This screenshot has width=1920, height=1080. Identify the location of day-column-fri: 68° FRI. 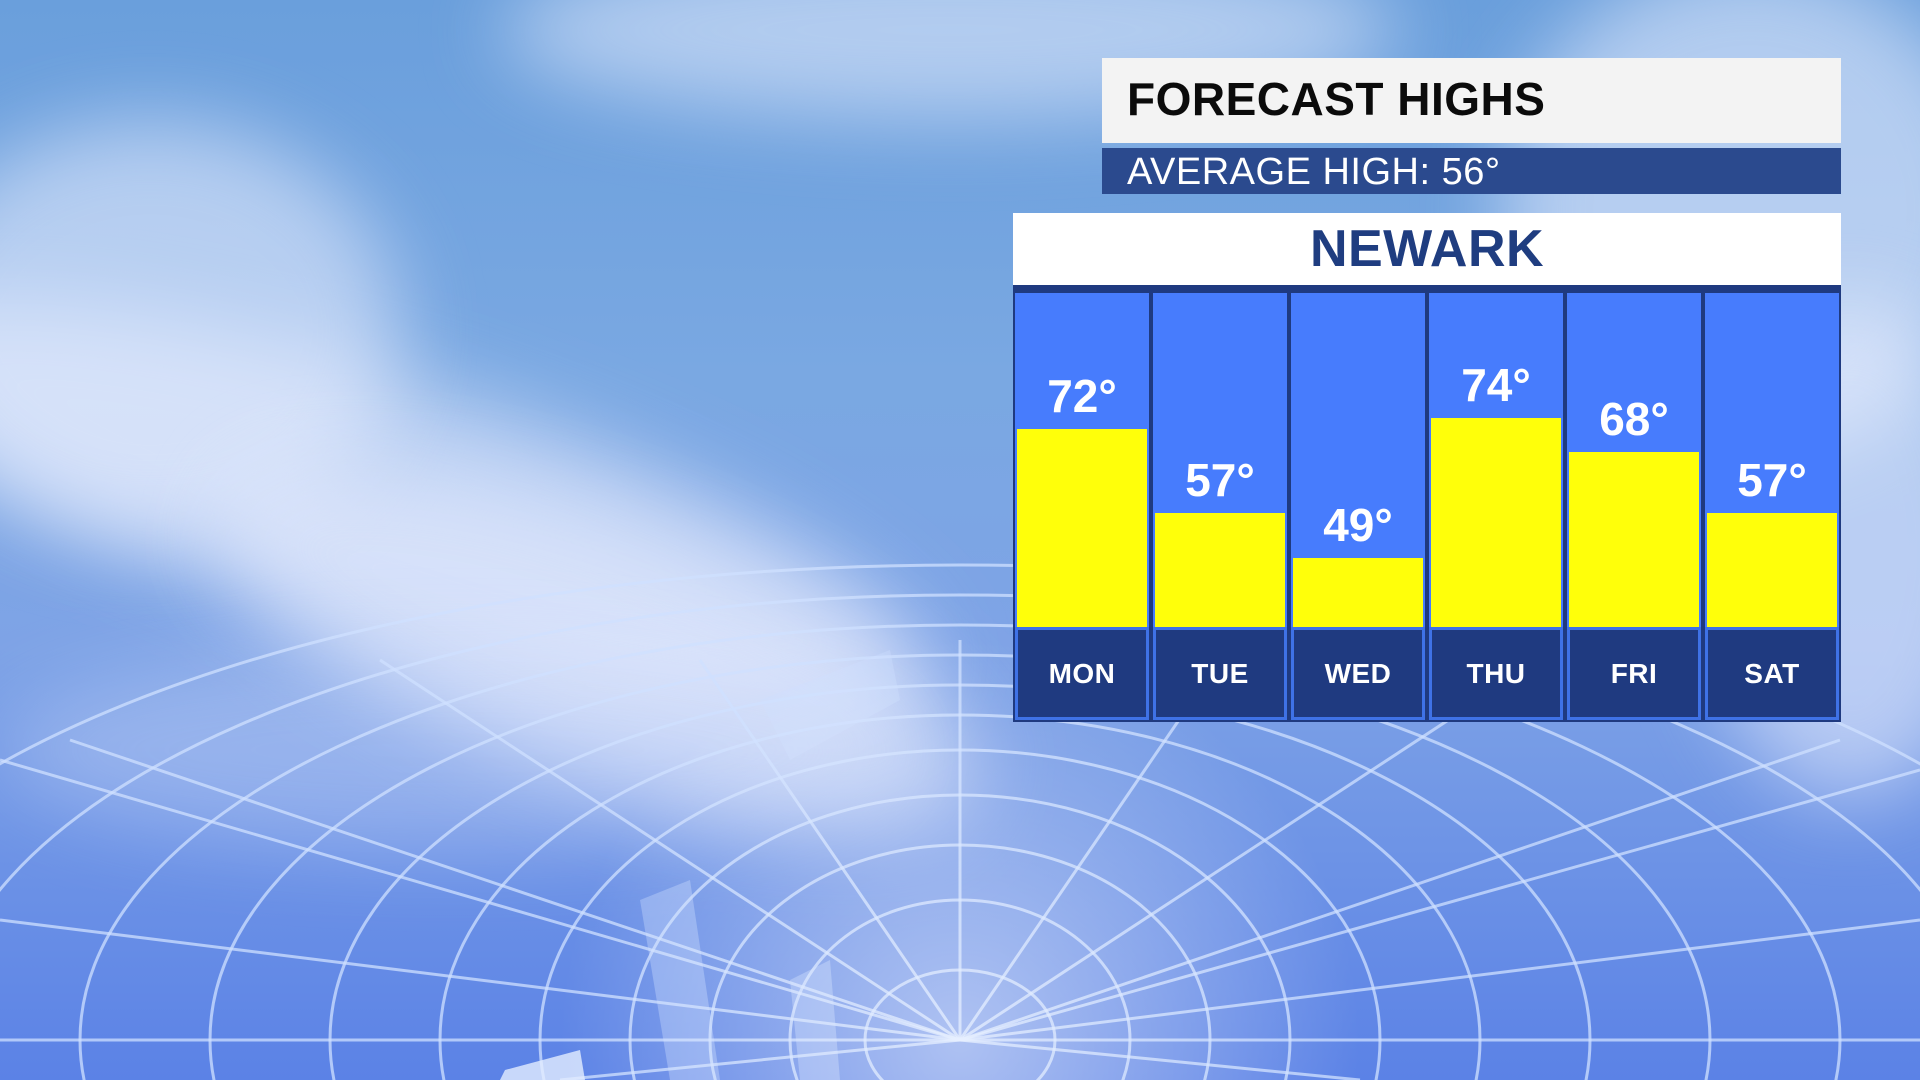
(1634, 506).